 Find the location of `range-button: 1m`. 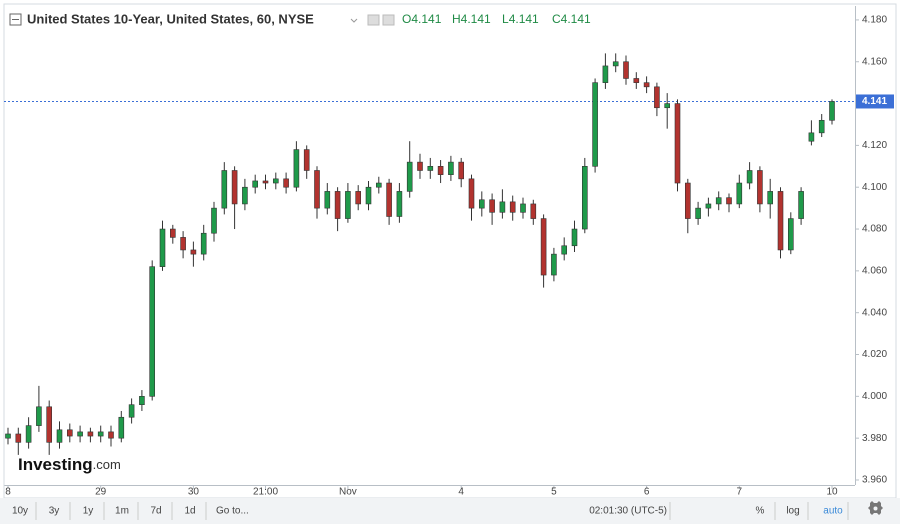

range-button: 1m is located at coordinates (122, 511).